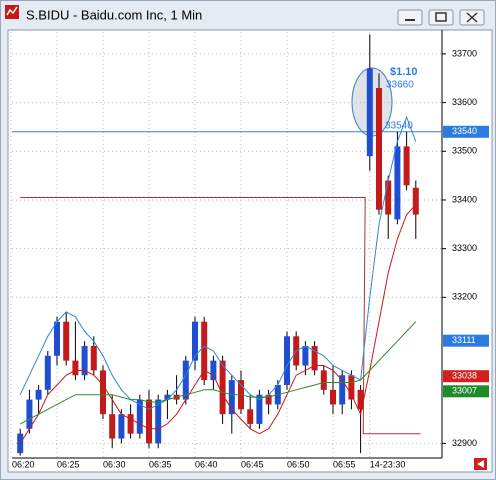  I want to click on price-tag-label: 33038, so click(464, 376).